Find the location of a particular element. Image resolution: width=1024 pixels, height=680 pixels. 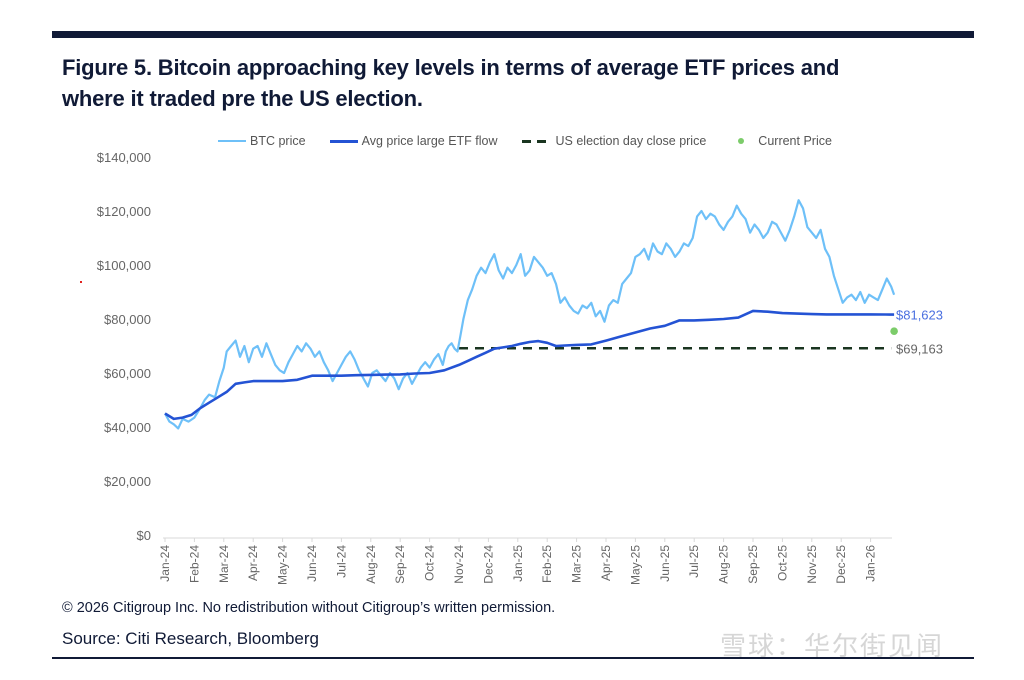

x-tick-label: Dec-24 is located at coordinates (488, 564).